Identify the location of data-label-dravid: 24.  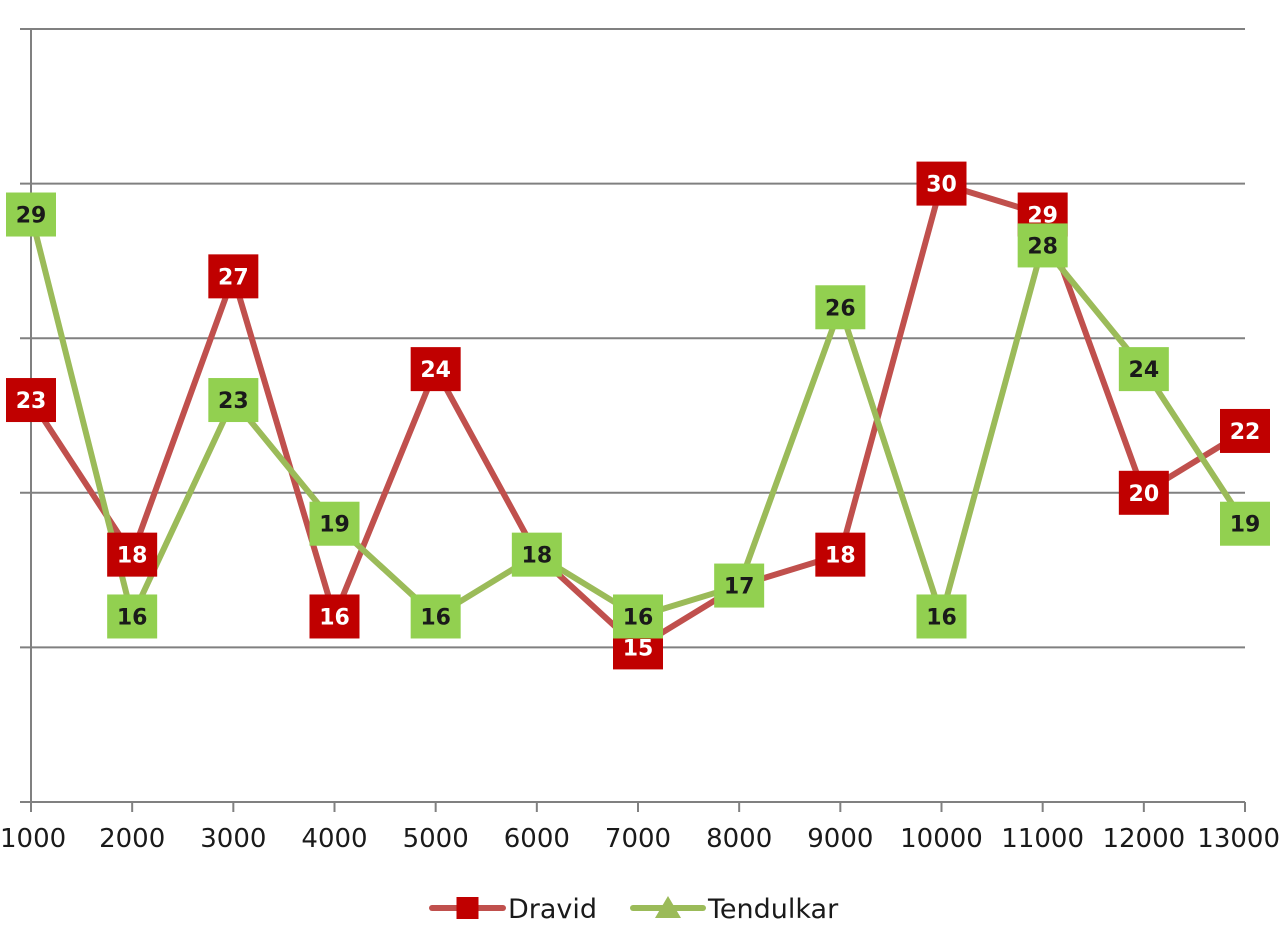
(435, 370).